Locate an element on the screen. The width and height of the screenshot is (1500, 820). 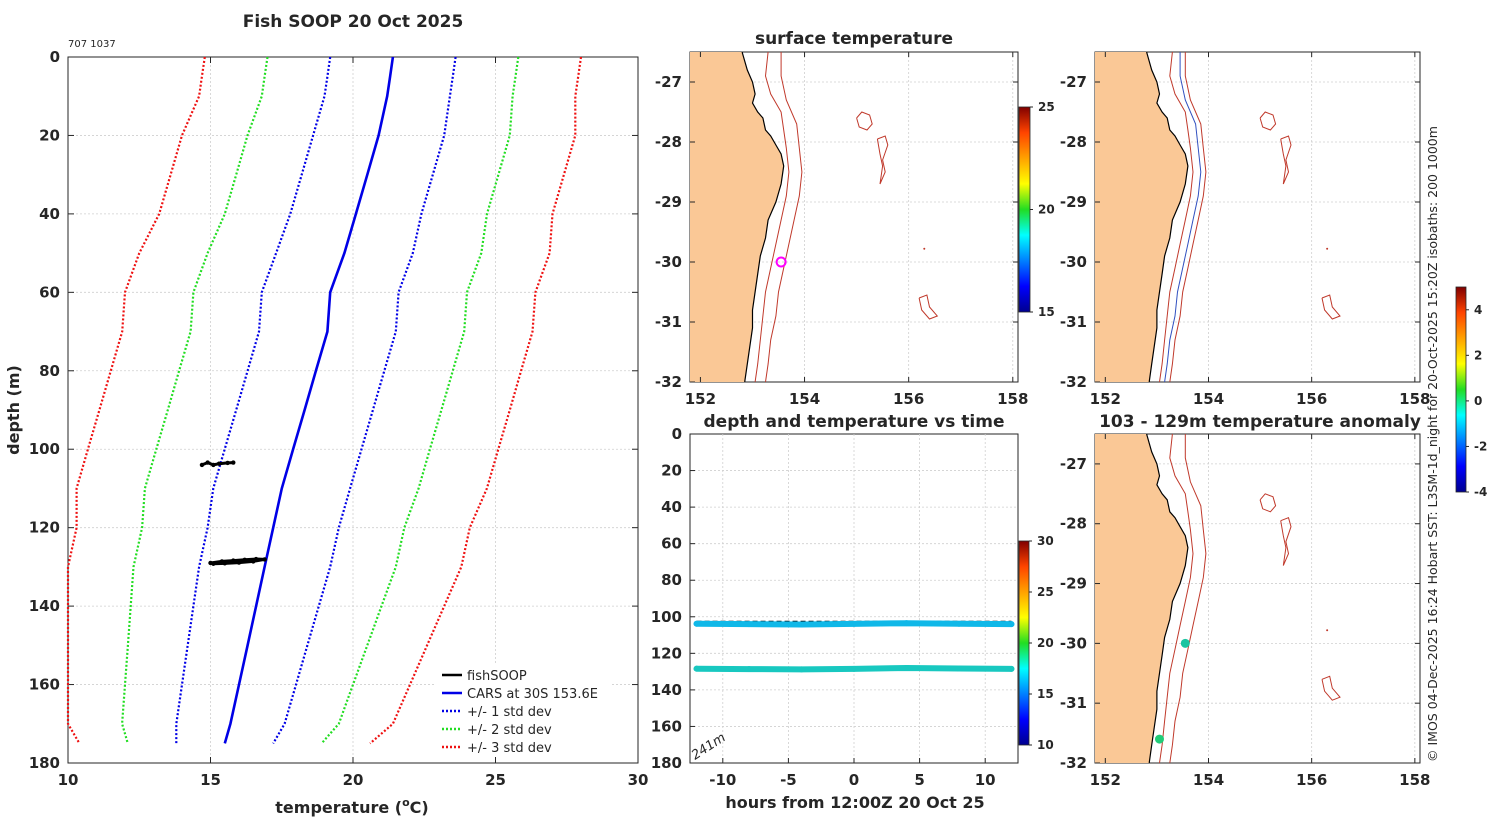
anomaly-map-title: 103 - 129m temperature anomaly is located at coordinates (1260, 422).